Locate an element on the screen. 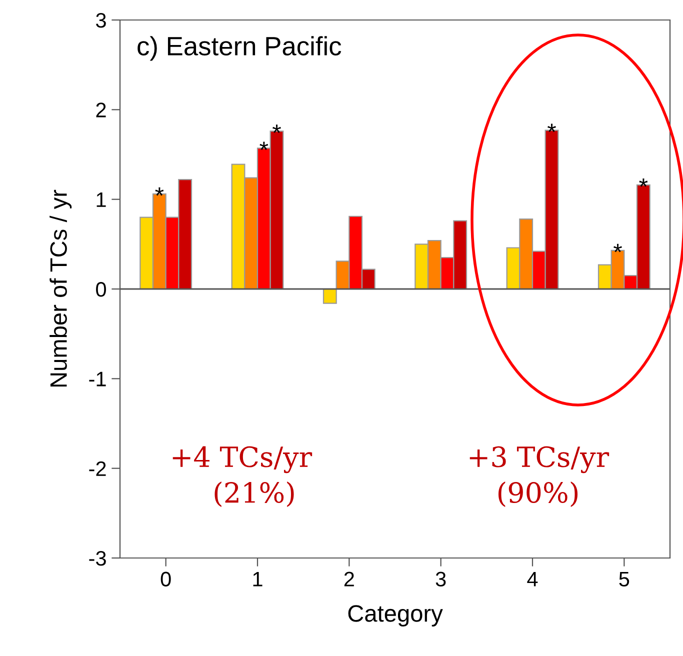 The image size is (683, 656). y-tick-label: 2 is located at coordinates (101, 110).